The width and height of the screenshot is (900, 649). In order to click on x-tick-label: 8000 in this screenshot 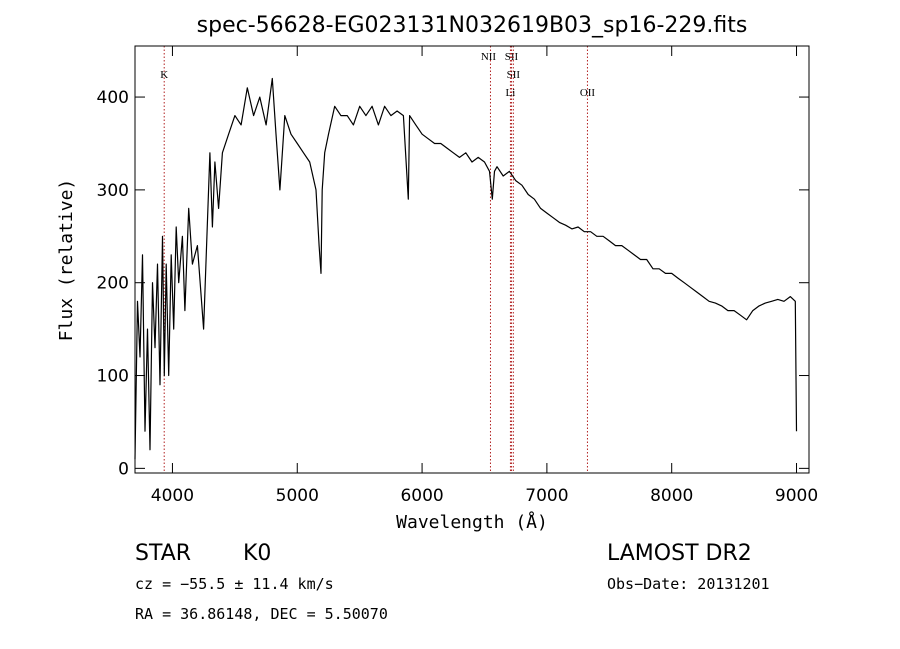, I will do `click(671, 496)`.